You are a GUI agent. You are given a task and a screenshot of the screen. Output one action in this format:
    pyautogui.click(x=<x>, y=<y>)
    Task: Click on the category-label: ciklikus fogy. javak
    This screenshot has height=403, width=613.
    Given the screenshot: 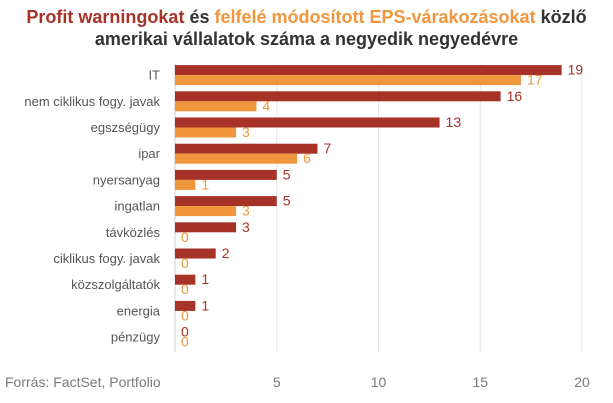 What is the action you would take?
    pyautogui.click(x=106, y=258)
    